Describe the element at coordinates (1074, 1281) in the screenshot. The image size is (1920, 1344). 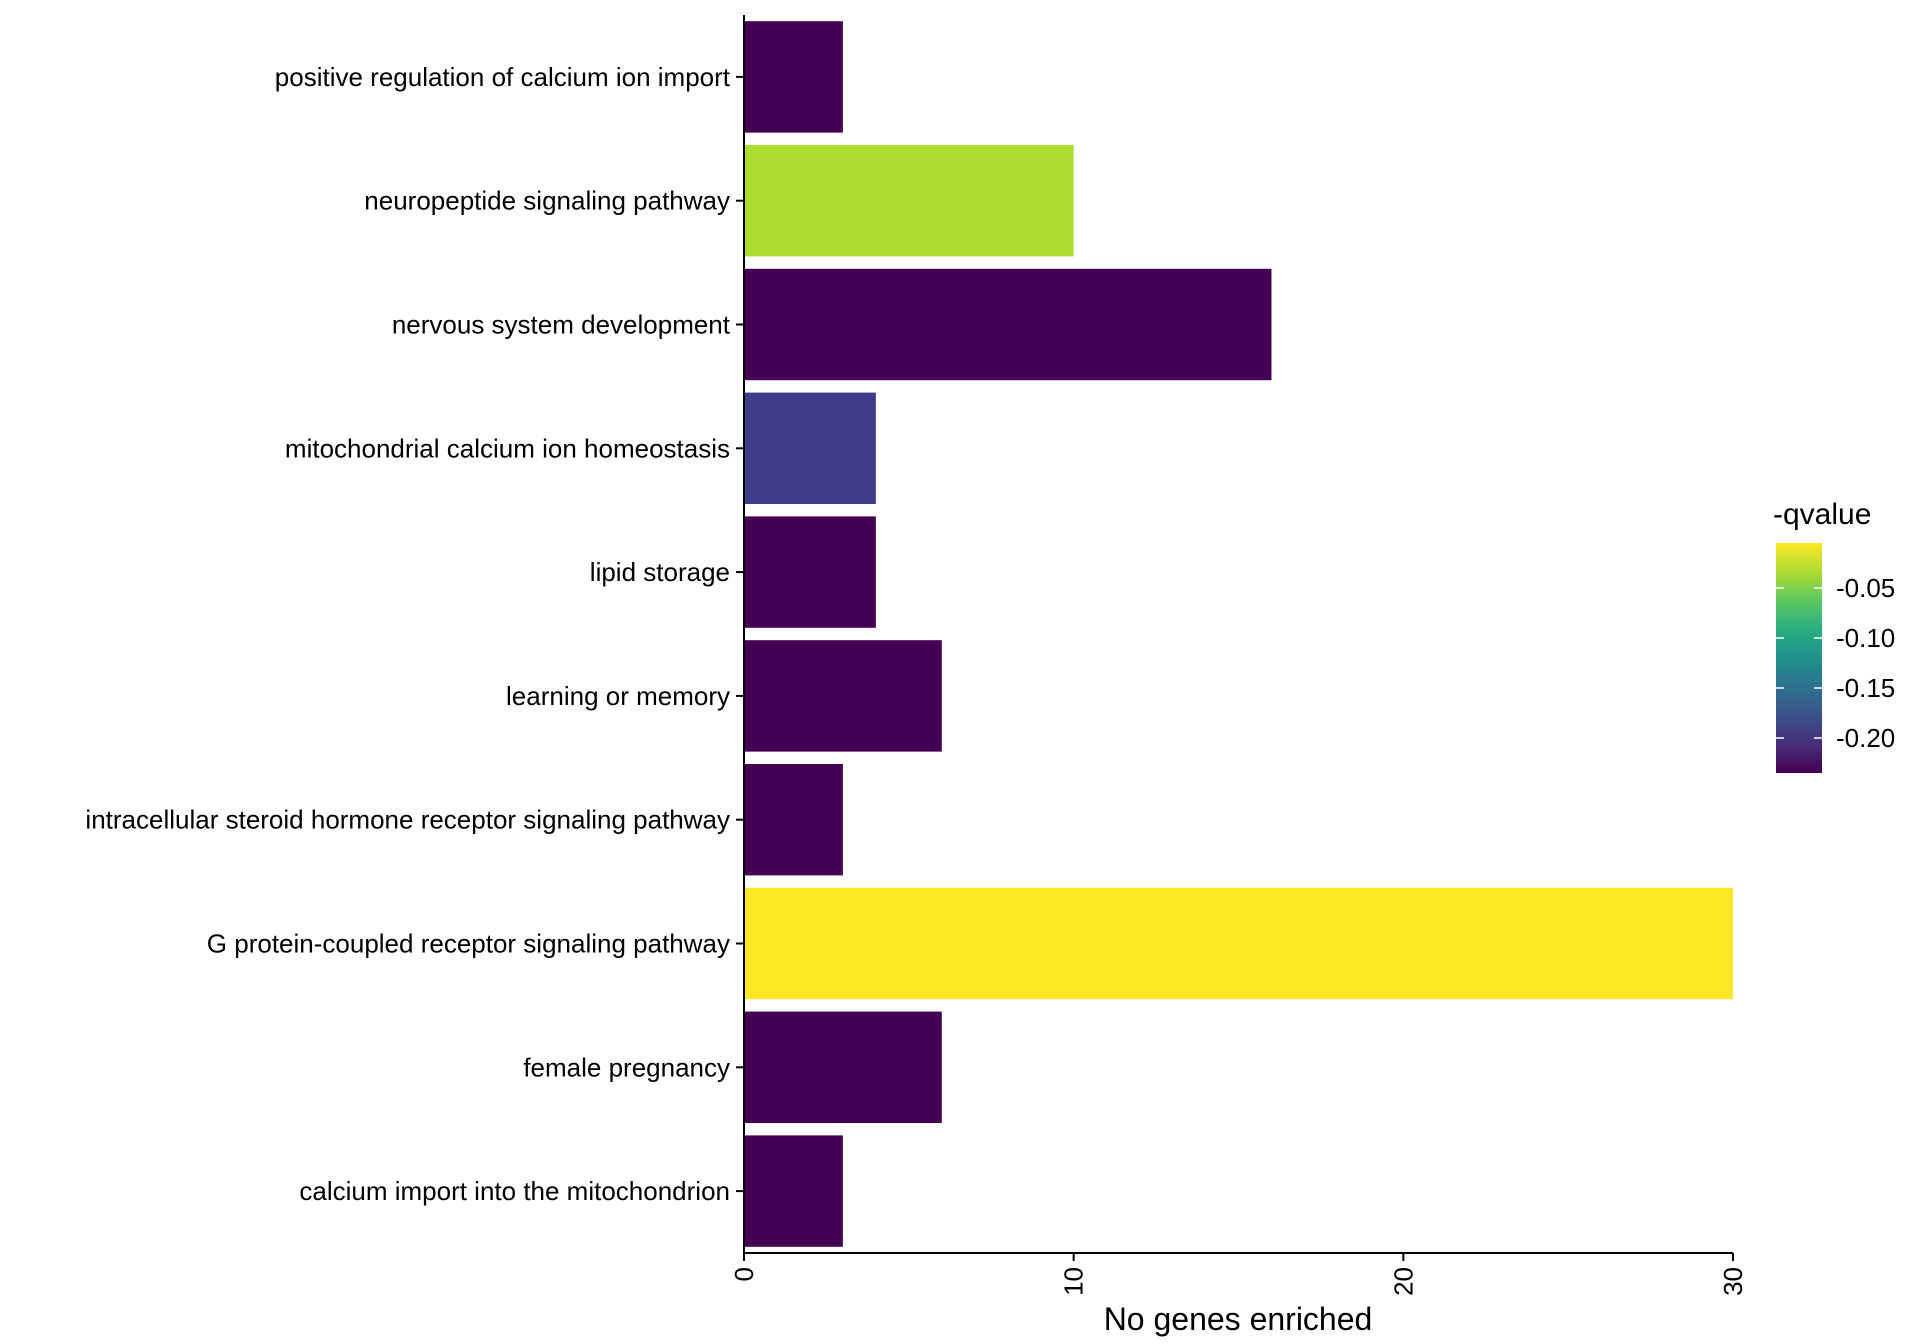
I see `x-tick-label: 10` at that location.